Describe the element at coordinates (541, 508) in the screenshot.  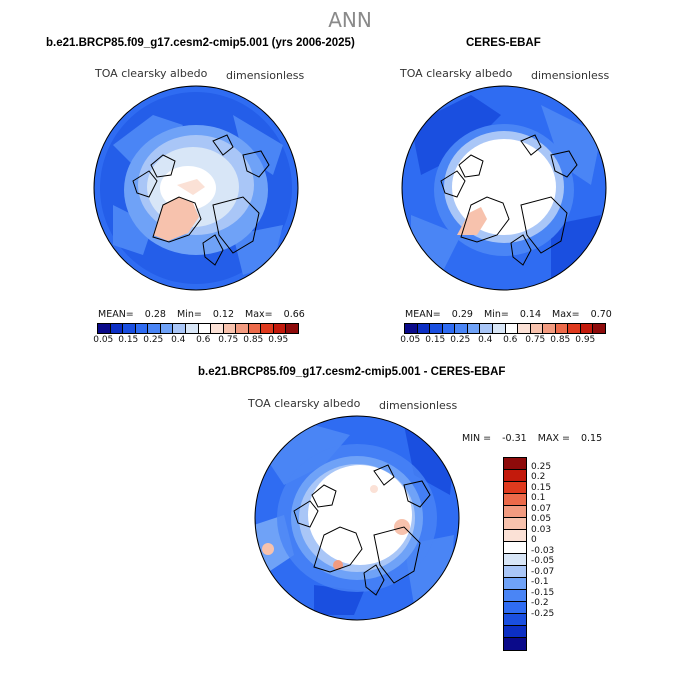
I see `colorbar-tick-label: 0.07` at that location.